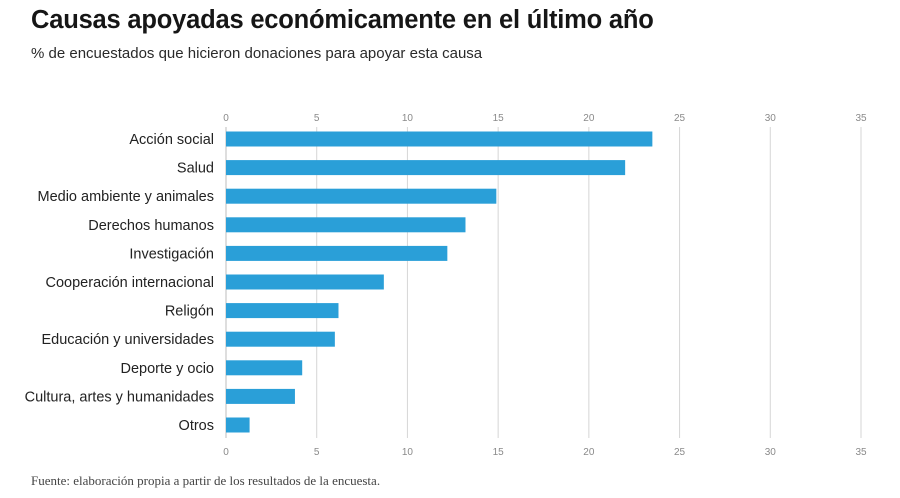 The height and width of the screenshot is (498, 900). I want to click on x-tick-top-label: 5, so click(317, 118).